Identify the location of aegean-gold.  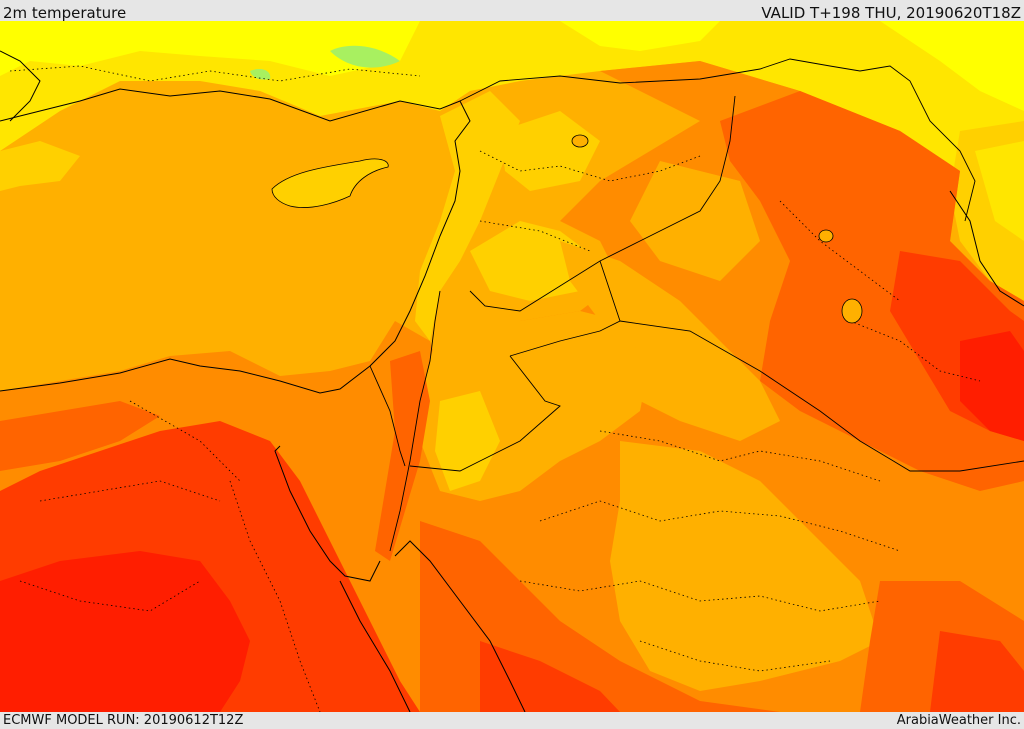
(40, 166).